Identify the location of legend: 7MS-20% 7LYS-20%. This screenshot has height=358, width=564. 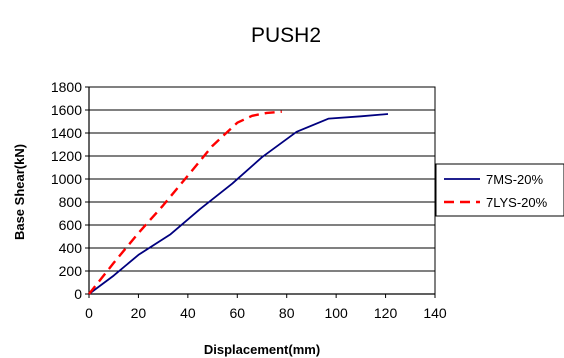
(499, 190).